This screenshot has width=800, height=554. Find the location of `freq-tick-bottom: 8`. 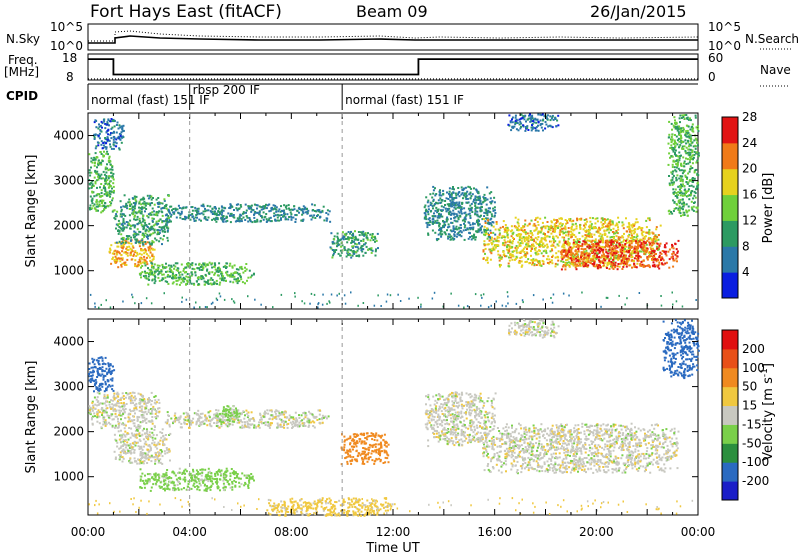

freq-tick-bottom: 8 is located at coordinates (70, 77).